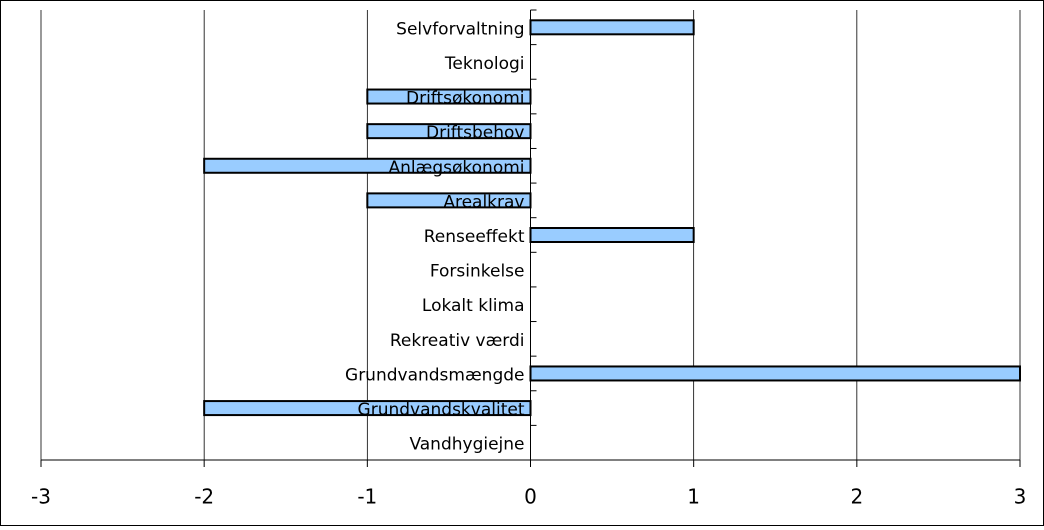  What do you see at coordinates (475, 133) in the screenshot?
I see `y-tick-label: Driftsbehov` at bounding box center [475, 133].